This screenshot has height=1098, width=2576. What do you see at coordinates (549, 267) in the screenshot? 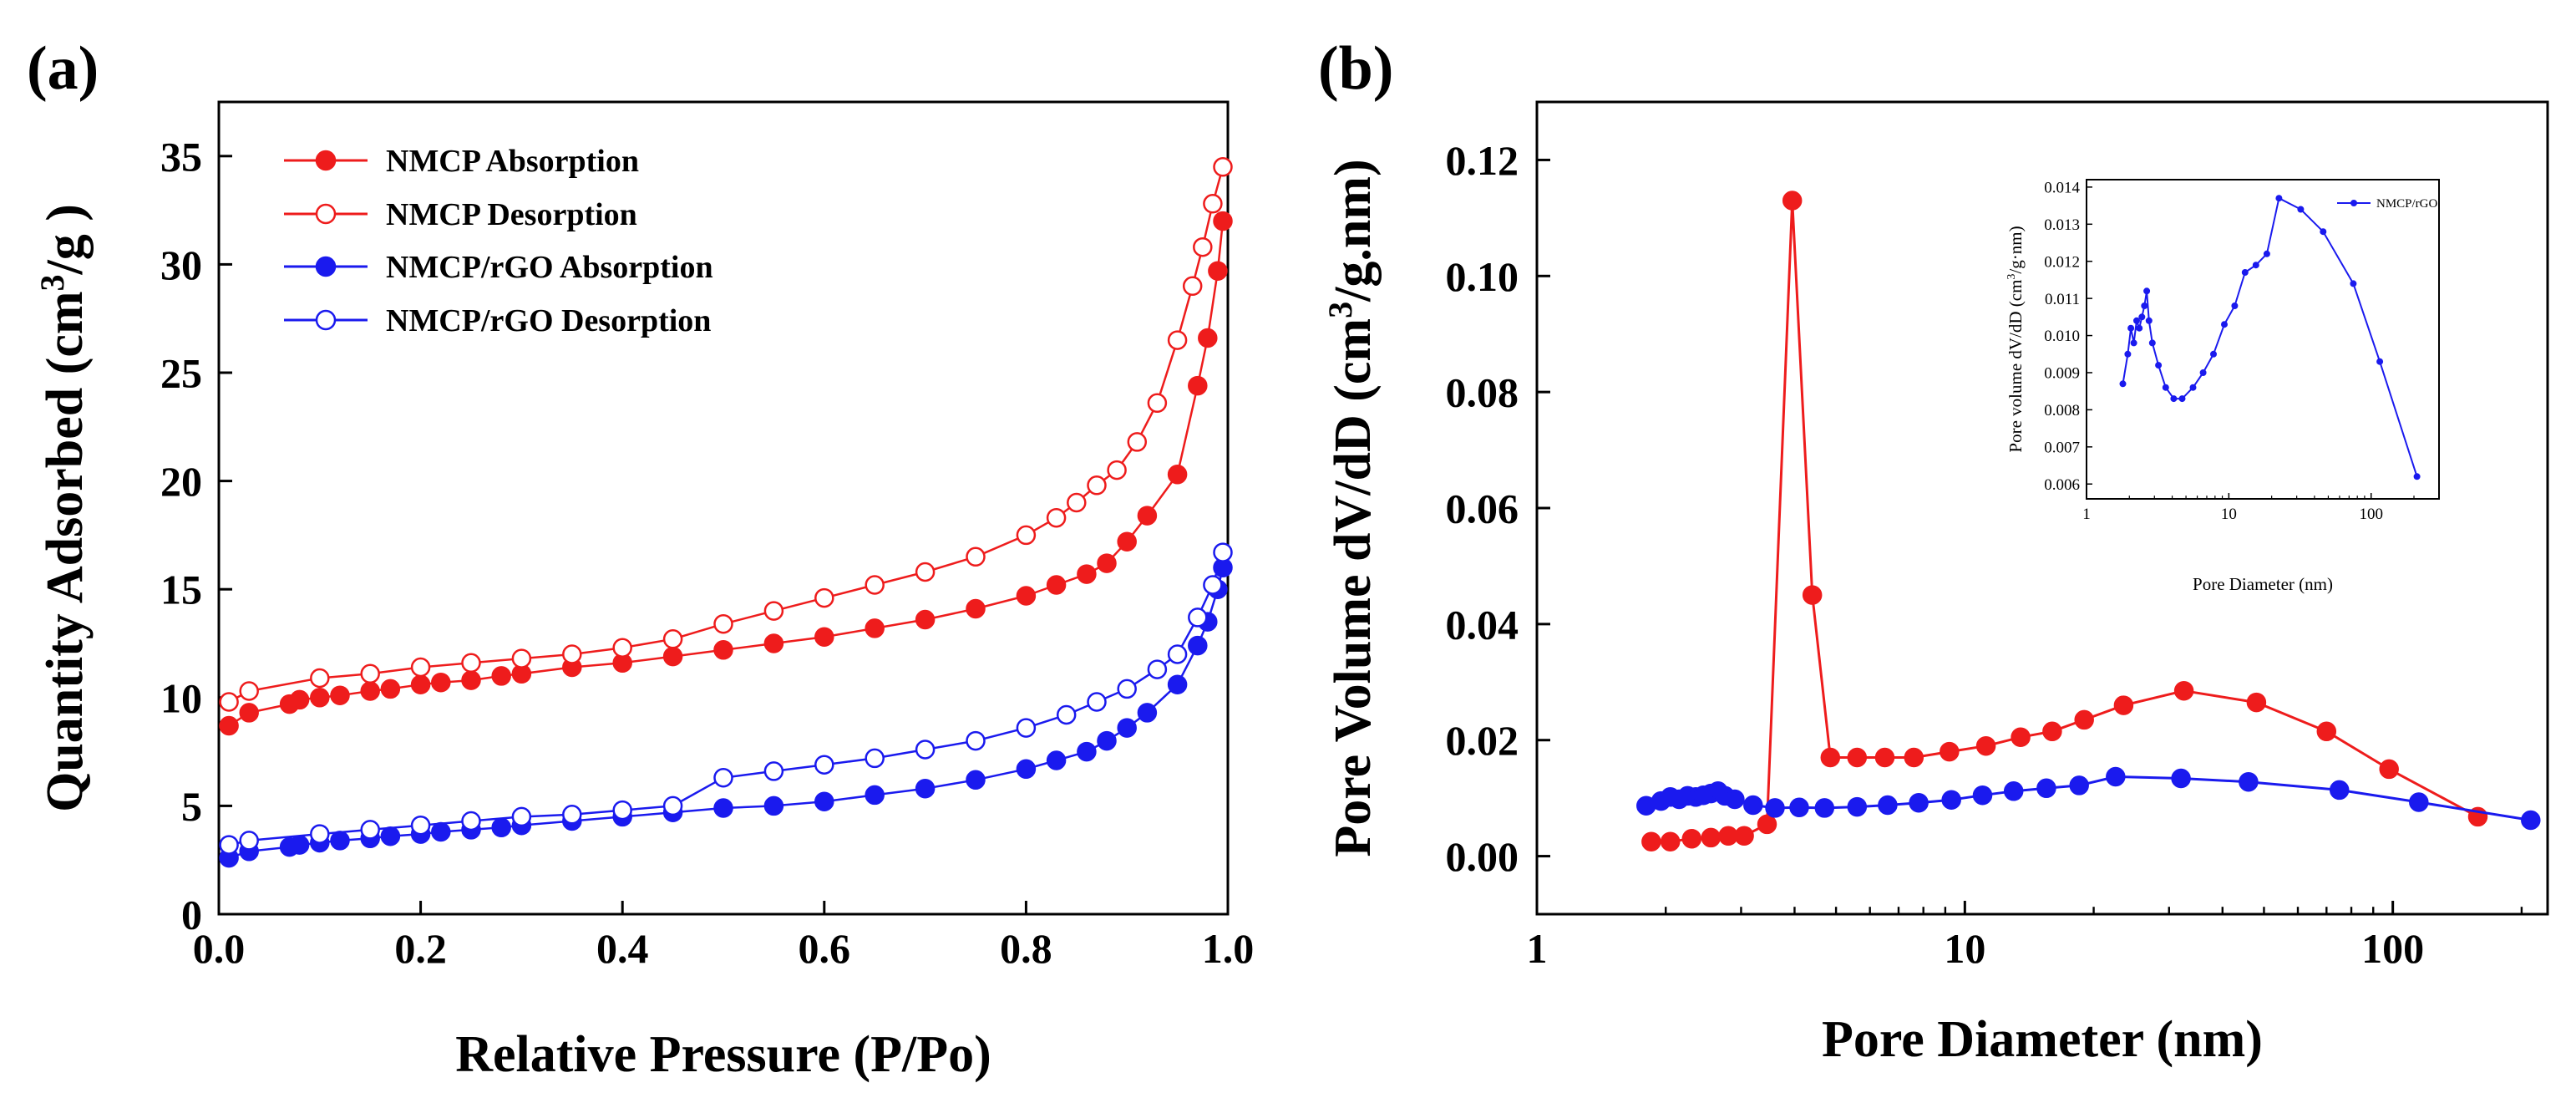
I see `legend-label-nmcp-rgo-absorption: NMCP/rGO Absorption` at bounding box center [549, 267].